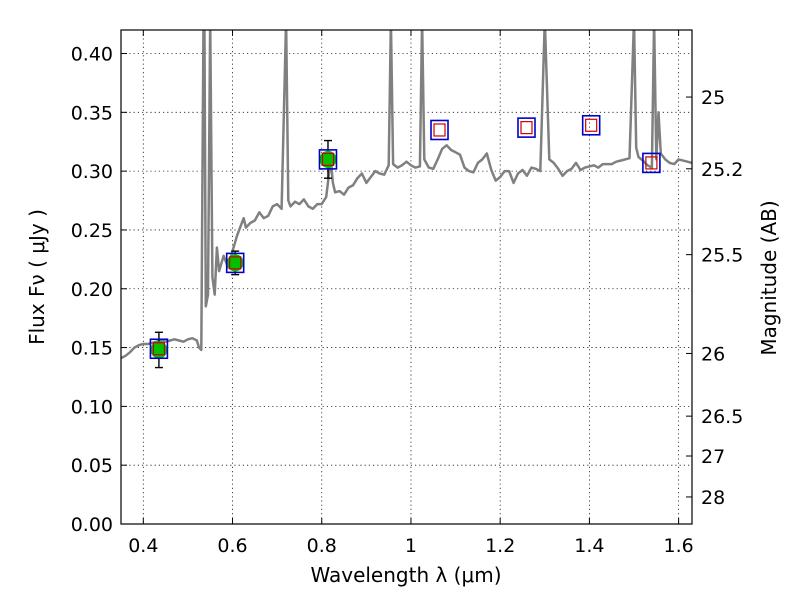 This screenshot has height=600, width=800. I want to click on mag-tick-label: 28, so click(713, 498).